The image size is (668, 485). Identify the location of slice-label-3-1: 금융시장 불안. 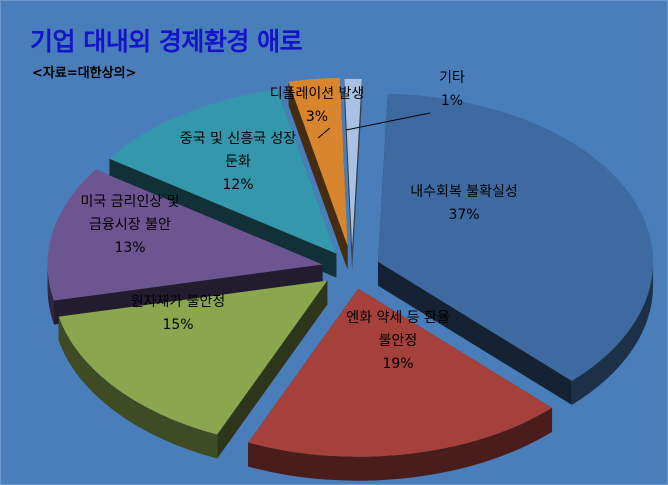
(130, 225).